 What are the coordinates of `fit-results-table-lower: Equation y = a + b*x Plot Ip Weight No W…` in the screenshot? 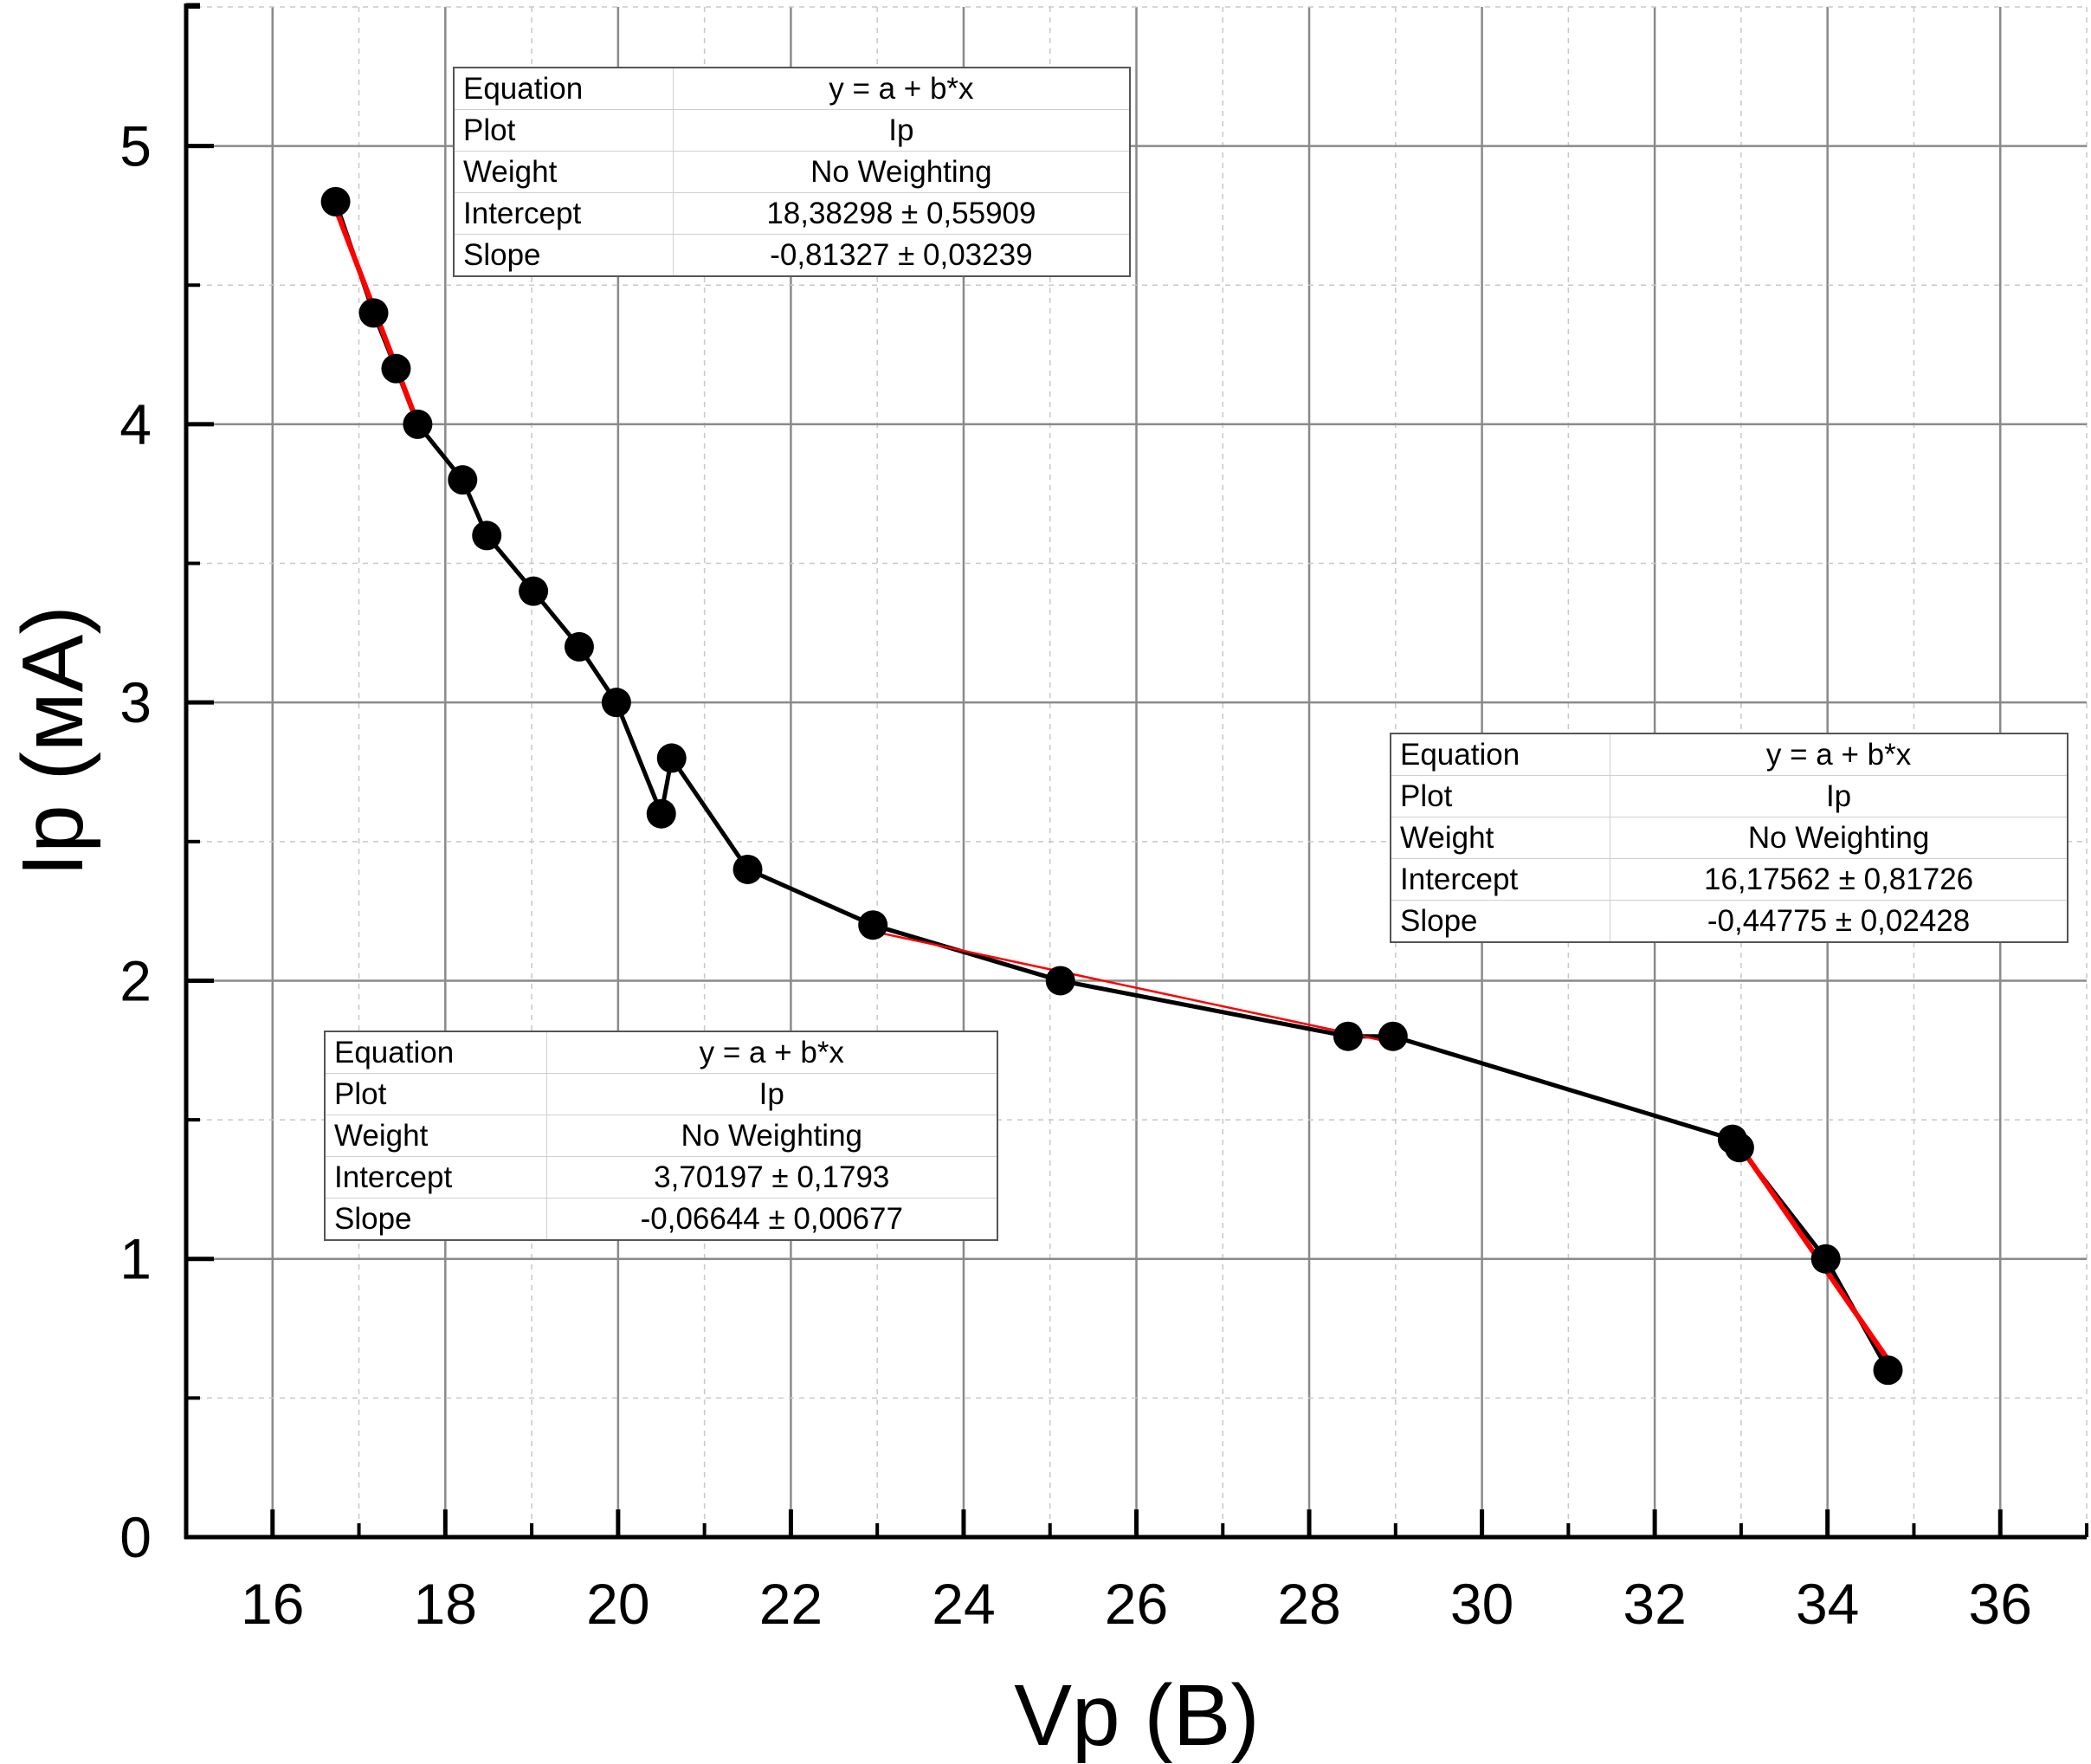 It's located at (661, 1136).